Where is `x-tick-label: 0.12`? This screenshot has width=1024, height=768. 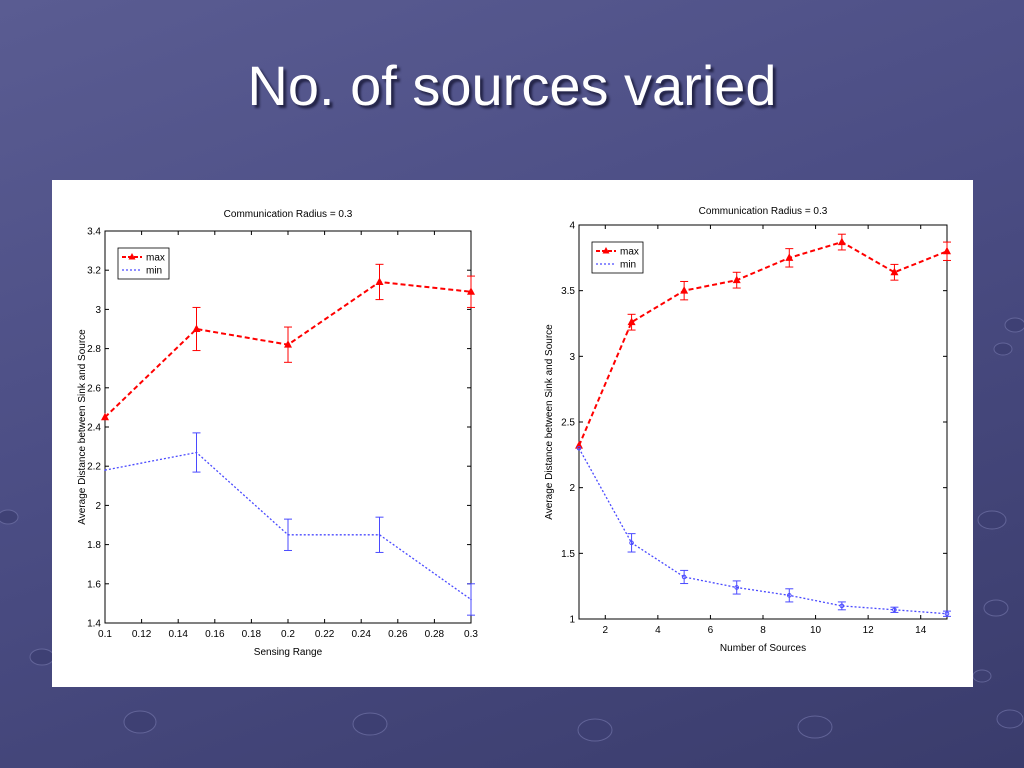 x-tick-label: 0.12 is located at coordinates (142, 634).